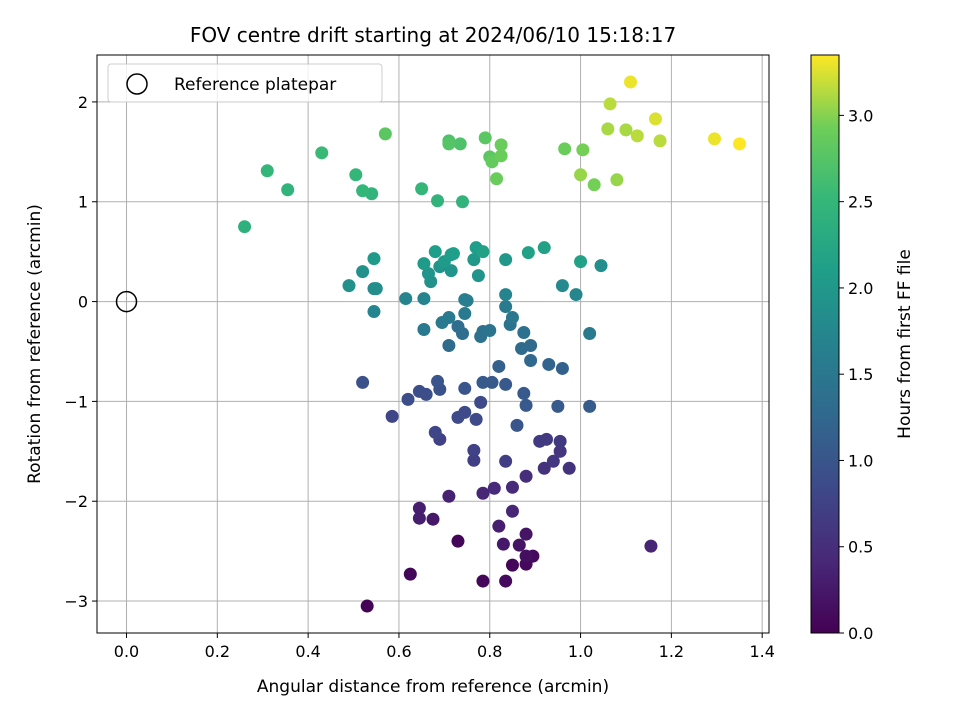 The width and height of the screenshot is (960, 720). Describe the element at coordinates (580, 651) in the screenshot. I see `x-tick-label: 1.0` at that location.